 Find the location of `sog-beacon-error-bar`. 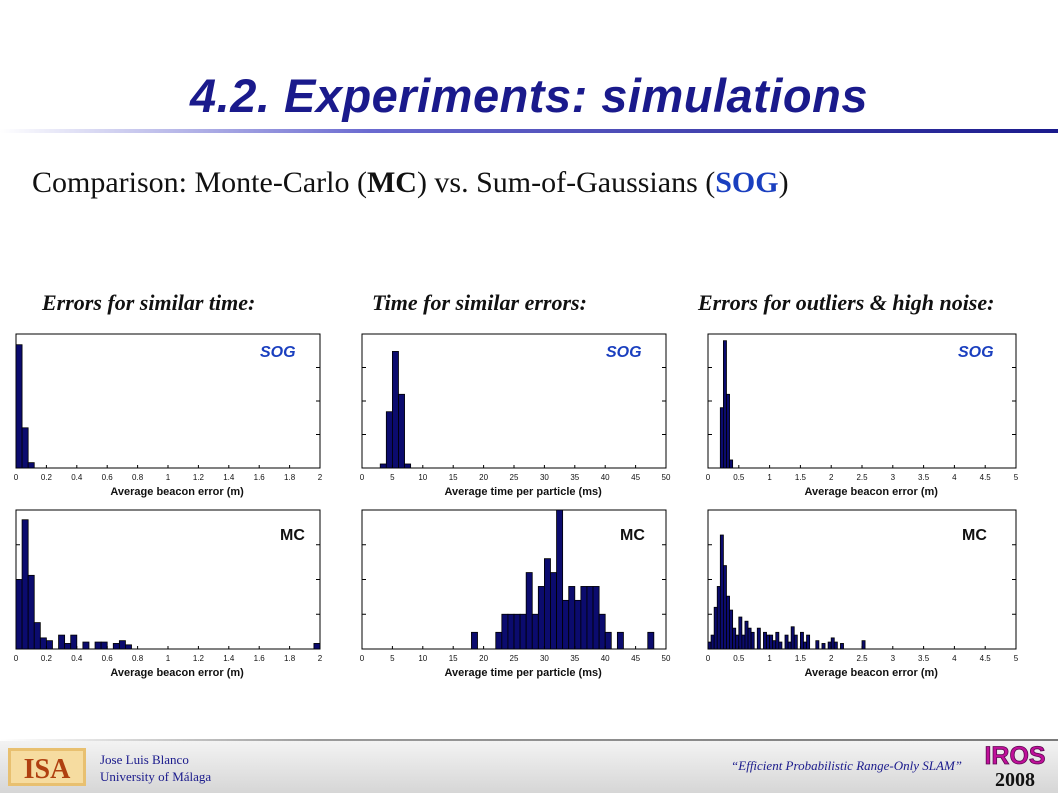

sog-beacon-error-bar is located at coordinates (25, 448).